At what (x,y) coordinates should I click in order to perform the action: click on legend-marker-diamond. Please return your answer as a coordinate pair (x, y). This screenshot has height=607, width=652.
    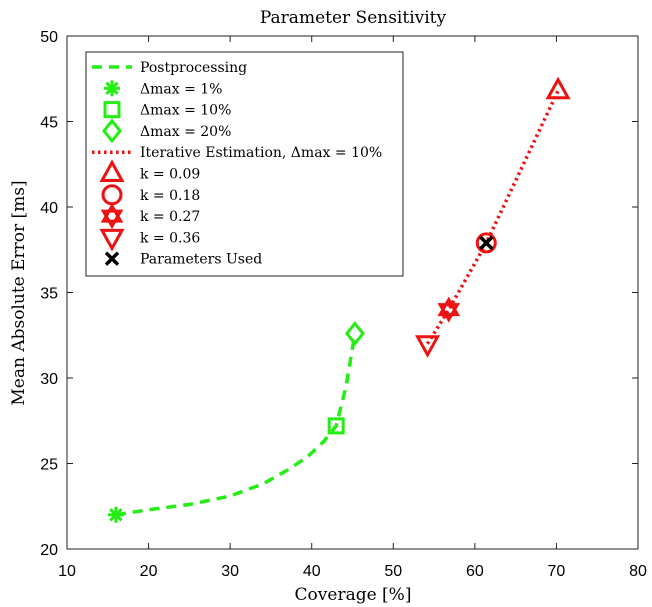
    Looking at the image, I should click on (112, 131).